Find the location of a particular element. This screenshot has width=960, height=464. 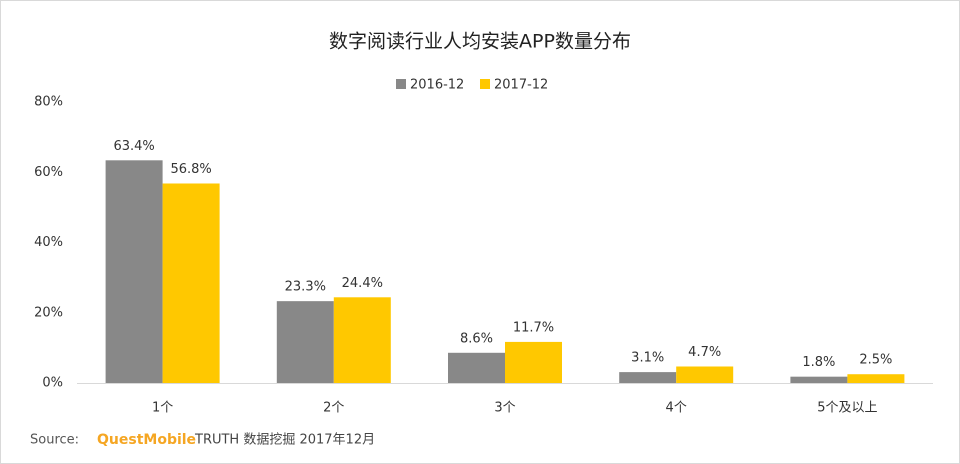

value-label: 56.8% is located at coordinates (190, 169).